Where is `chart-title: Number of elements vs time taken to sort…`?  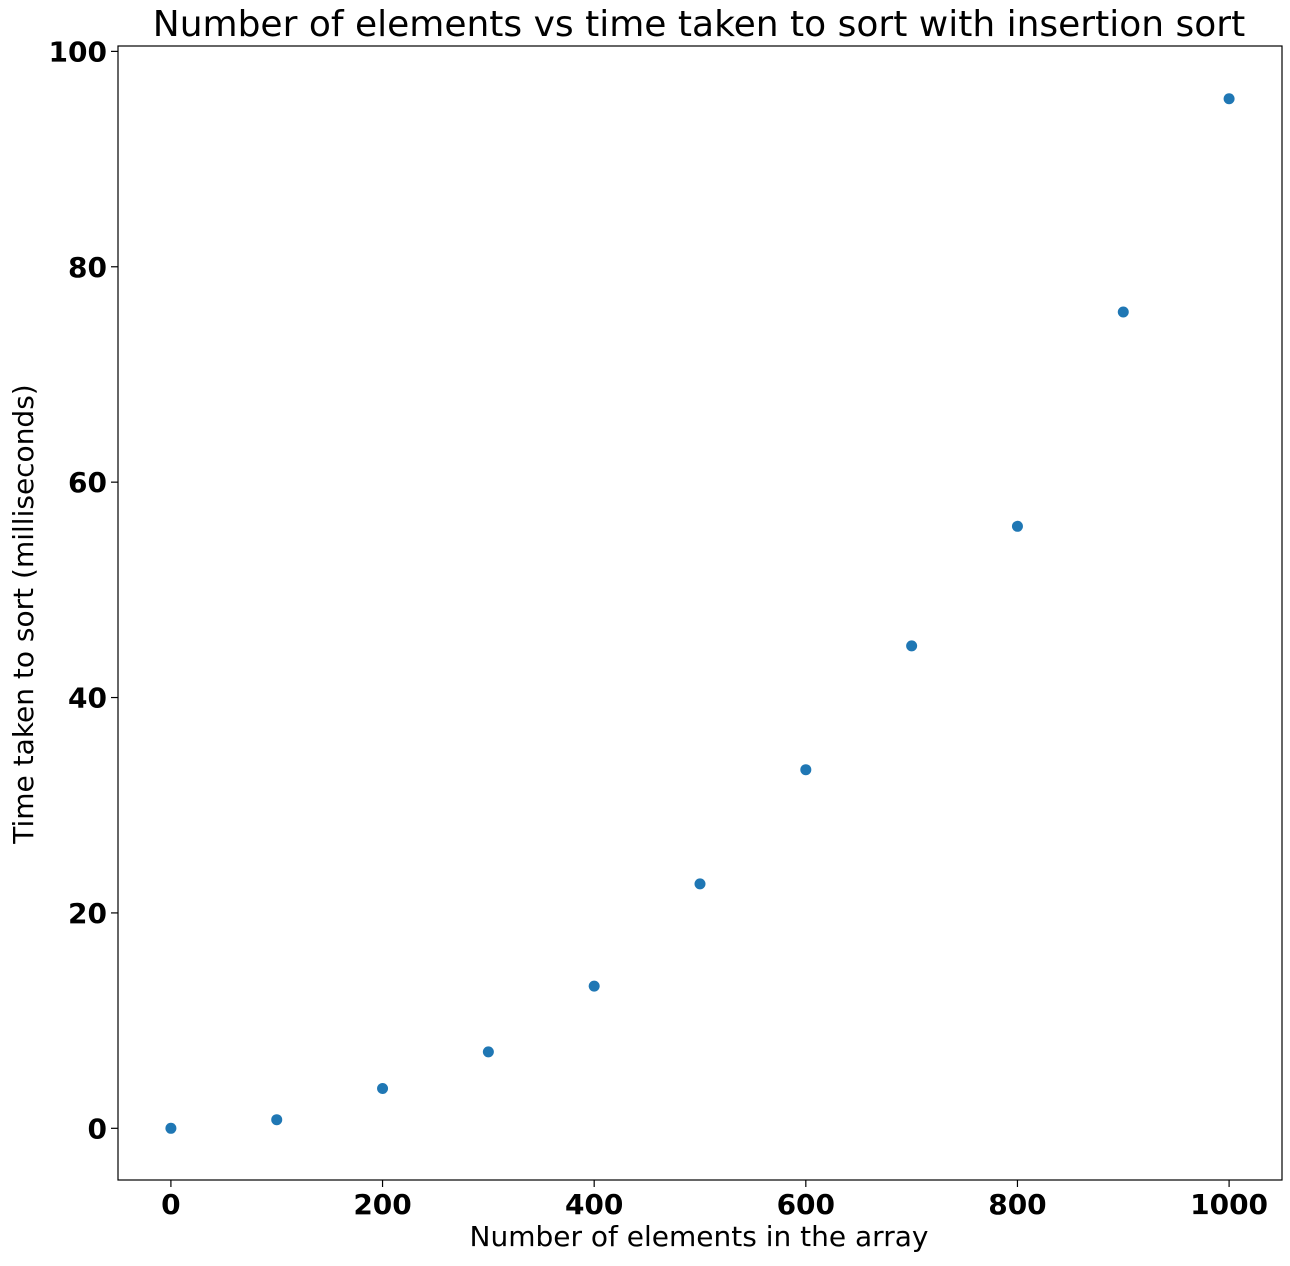 chart-title: Number of elements vs time taken to sort… is located at coordinates (699, 24).